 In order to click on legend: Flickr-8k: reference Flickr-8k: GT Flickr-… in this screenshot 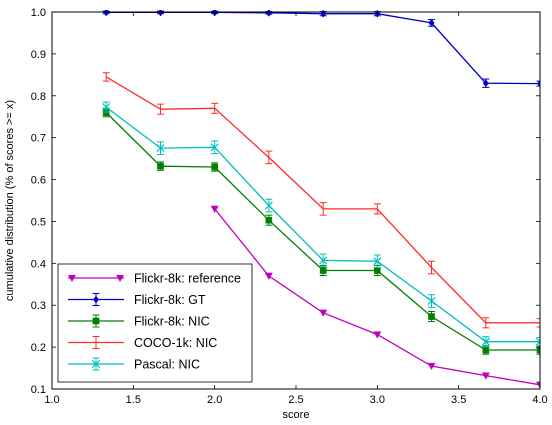, I will do `click(155, 323)`.